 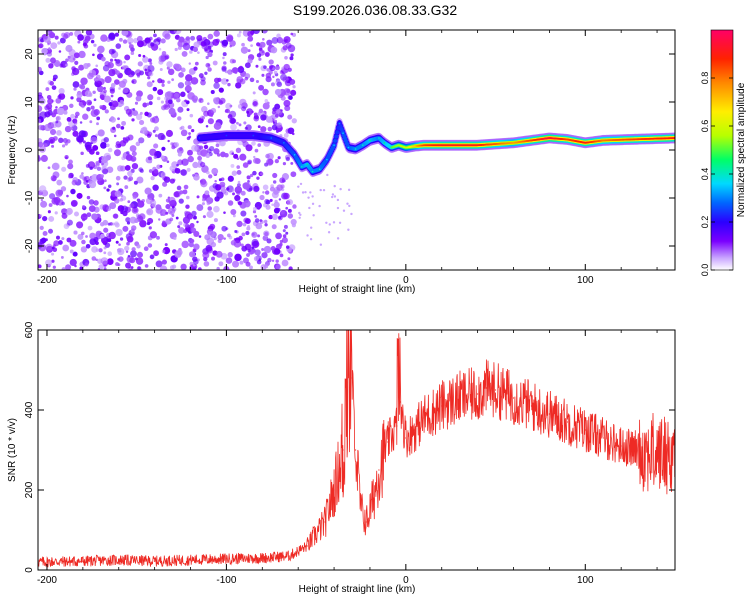 What do you see at coordinates (705, 222) in the screenshot?
I see `colorbar-tick-label: 0.2` at bounding box center [705, 222].